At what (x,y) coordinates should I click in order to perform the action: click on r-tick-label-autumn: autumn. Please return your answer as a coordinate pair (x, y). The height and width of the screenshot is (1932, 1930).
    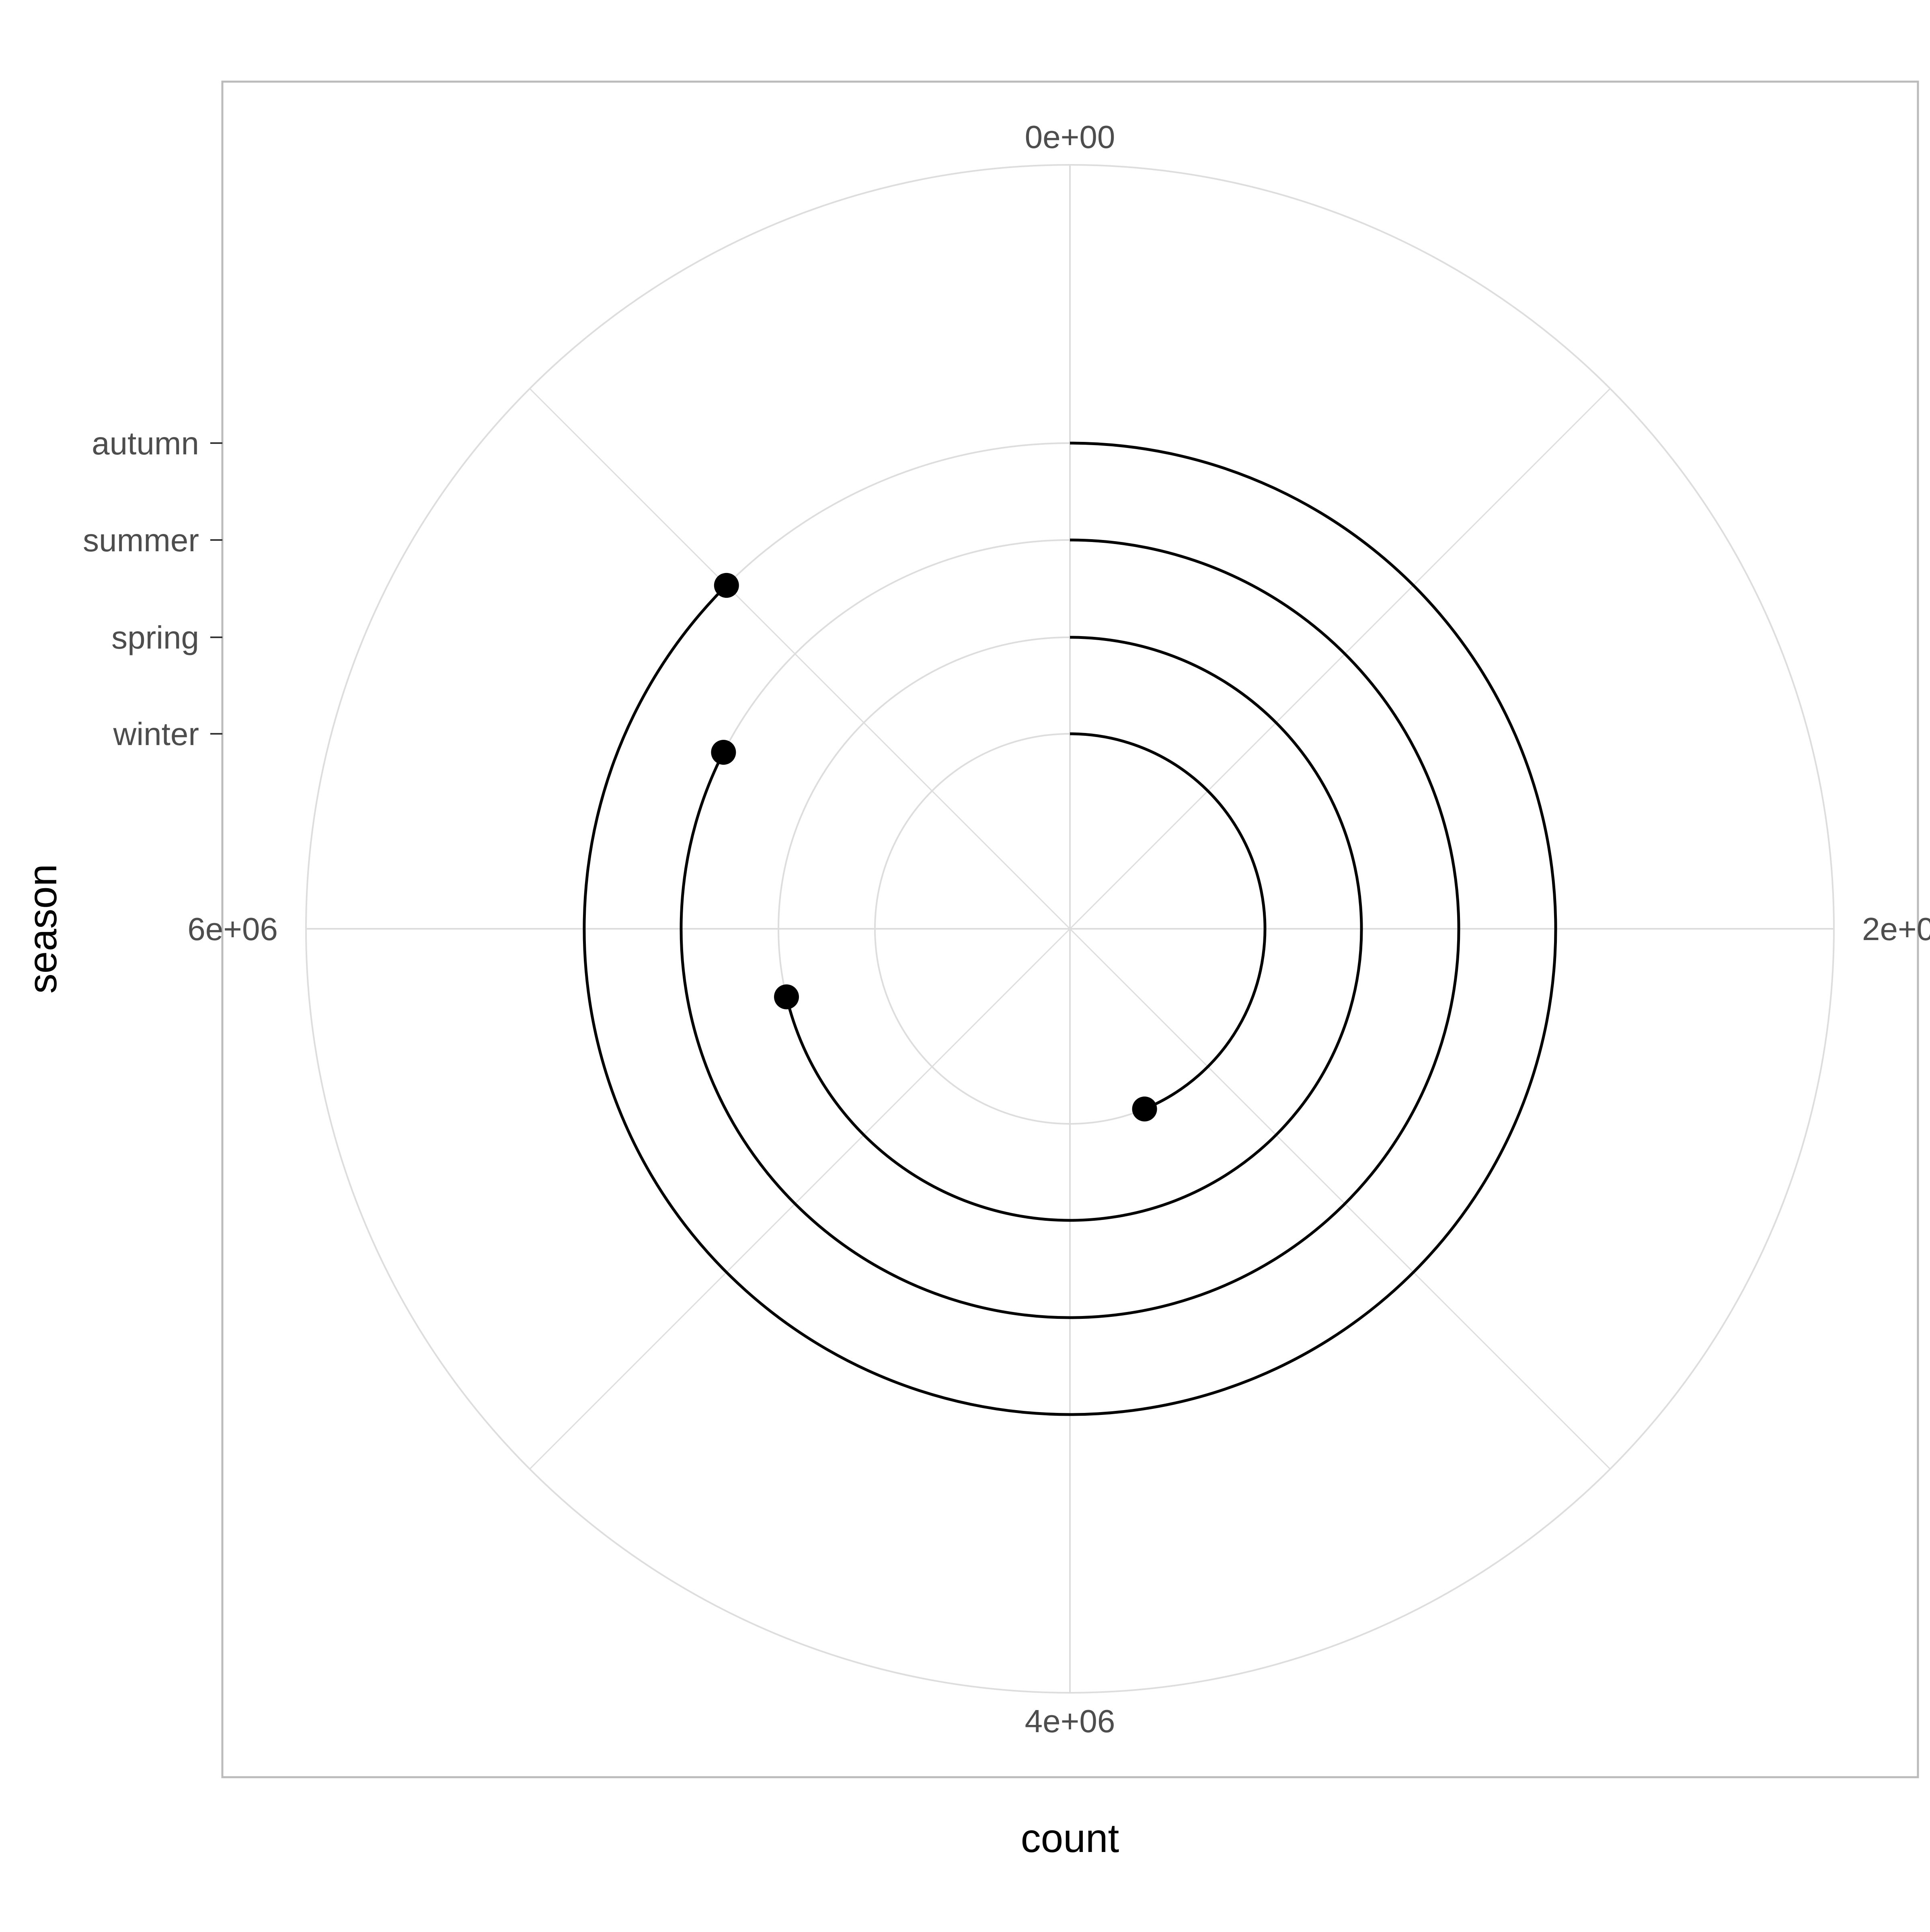
    Looking at the image, I should click on (145, 443).